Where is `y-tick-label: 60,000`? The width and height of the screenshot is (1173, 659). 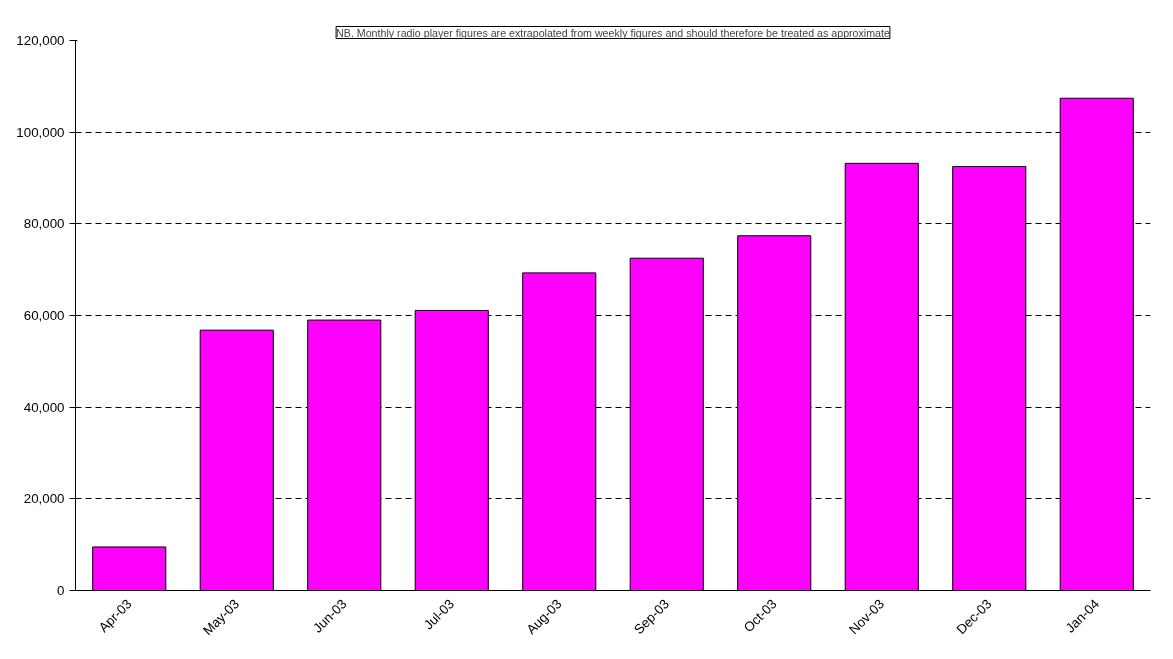
y-tick-label: 60,000 is located at coordinates (44, 315).